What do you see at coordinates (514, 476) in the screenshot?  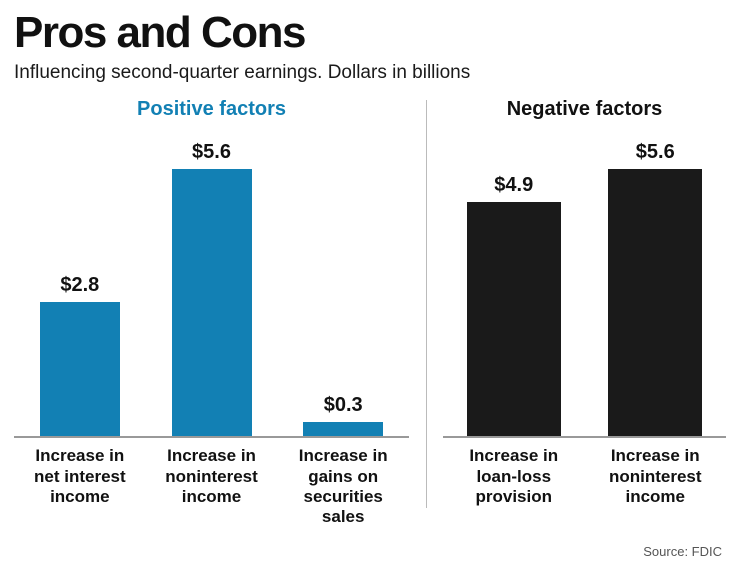 I see `category-label: Increase in loan-loss provision` at bounding box center [514, 476].